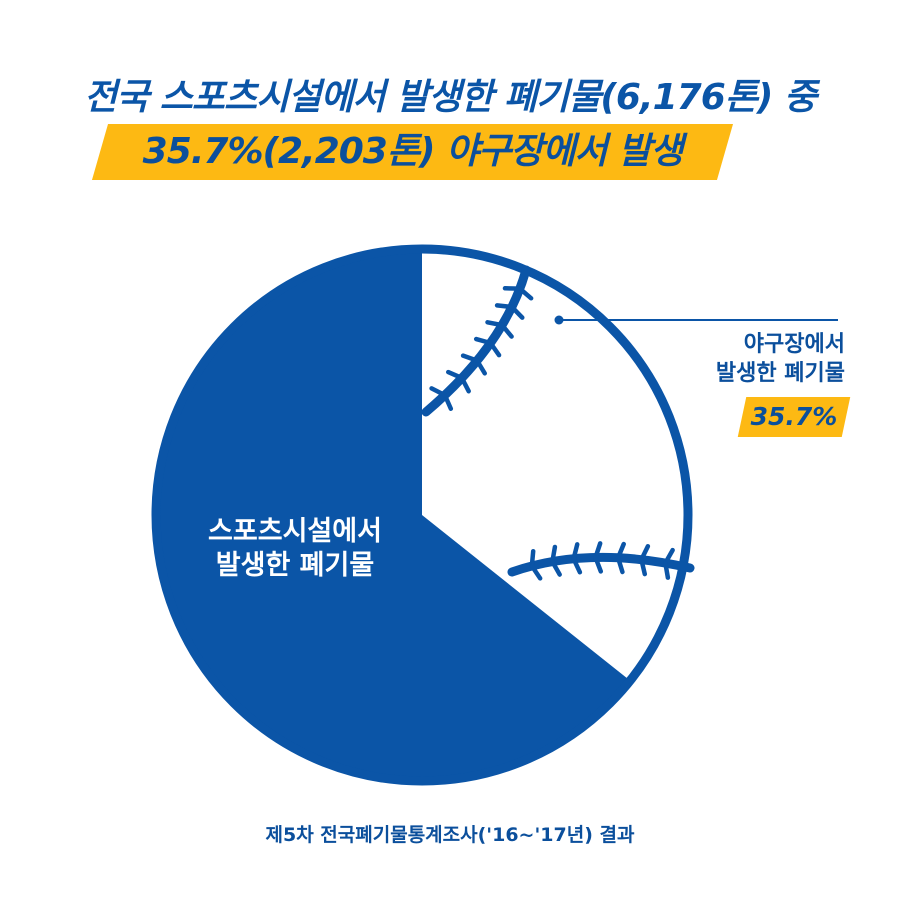  I want to click on slice-label-baseball-line2: 발생한 폐기물, so click(780, 373).